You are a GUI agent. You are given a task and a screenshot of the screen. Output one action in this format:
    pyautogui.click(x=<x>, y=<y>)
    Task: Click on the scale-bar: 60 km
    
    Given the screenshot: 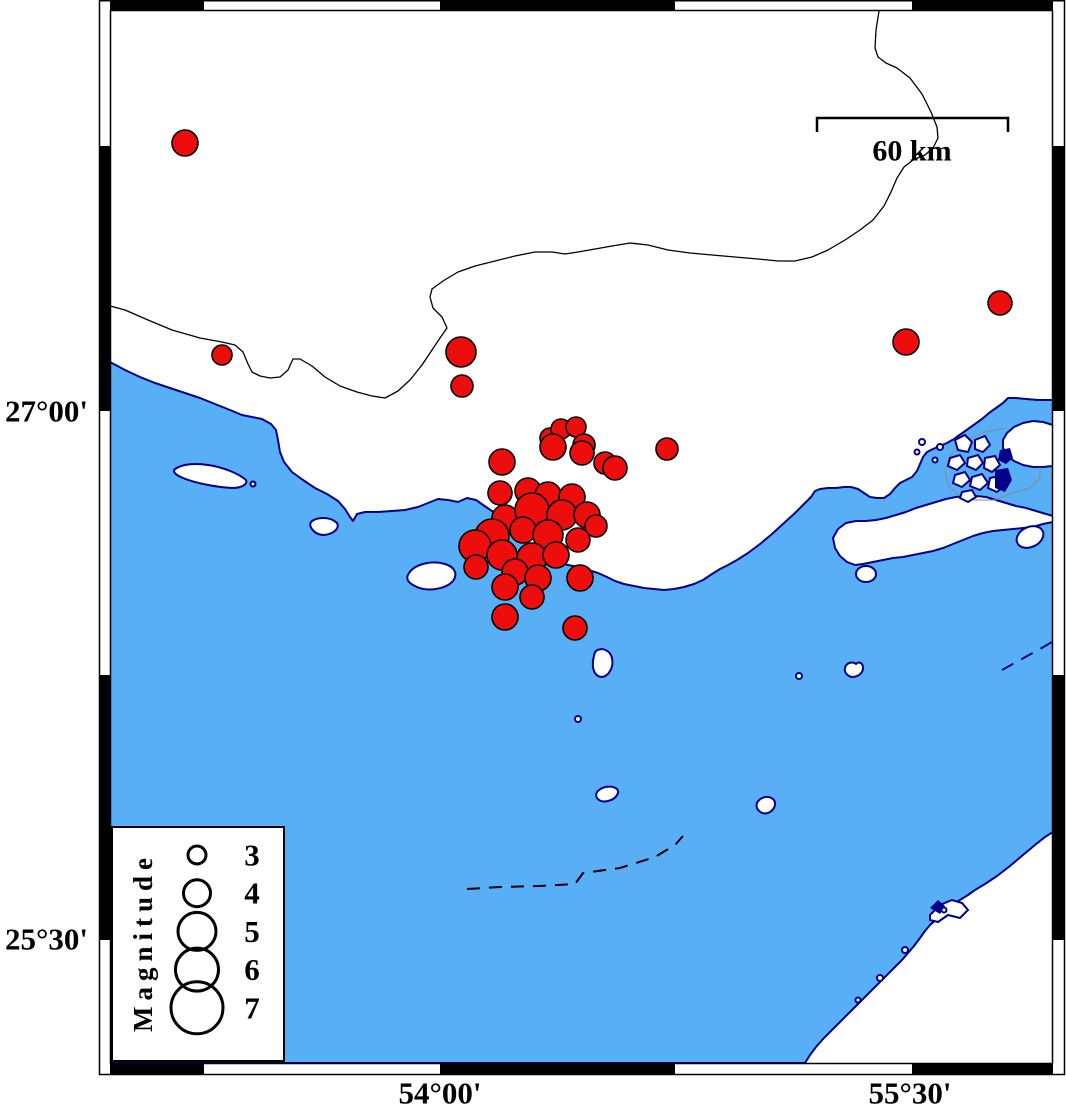 What is the action you would take?
    pyautogui.click(x=912, y=142)
    